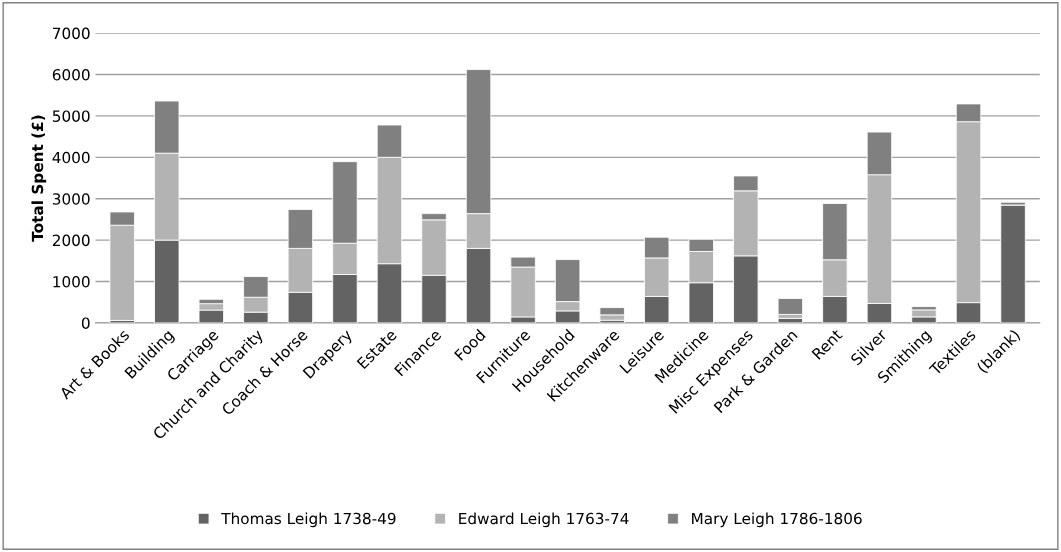 This screenshot has height=552, width=1061. I want to click on y-tick-label: 7000, so click(71, 33).